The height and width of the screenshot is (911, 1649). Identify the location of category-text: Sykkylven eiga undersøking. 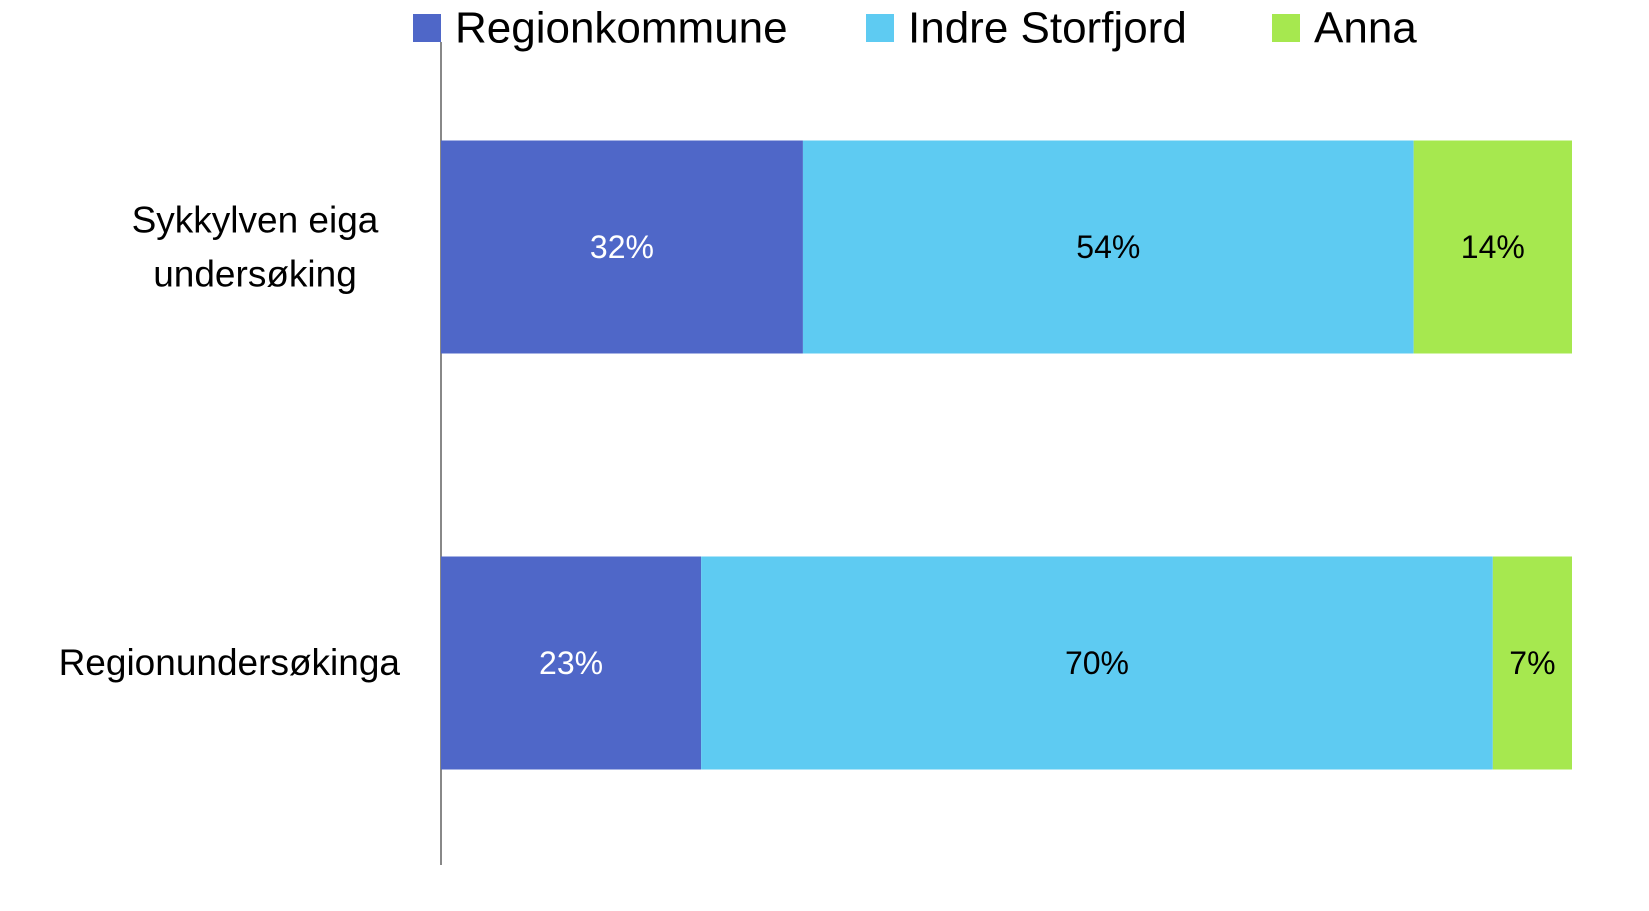
(255, 246).